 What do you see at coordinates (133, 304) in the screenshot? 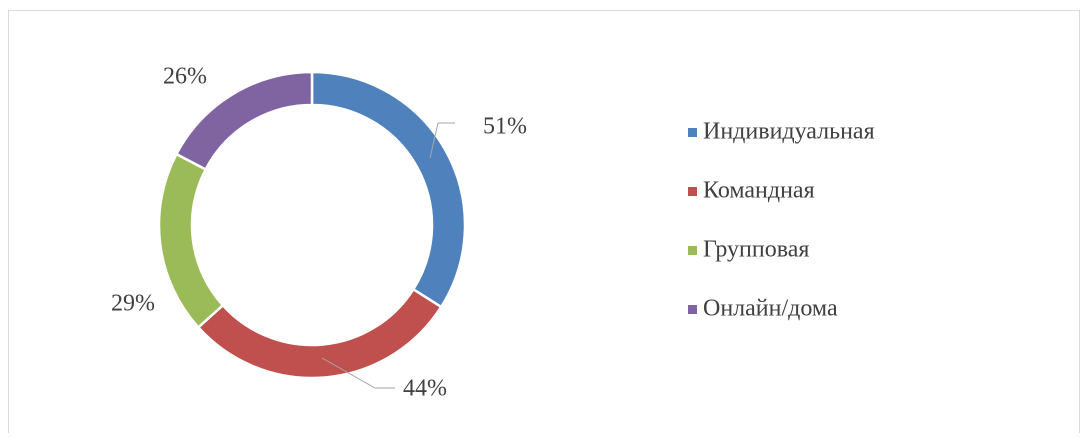
I see `data-label: 29%` at bounding box center [133, 304].